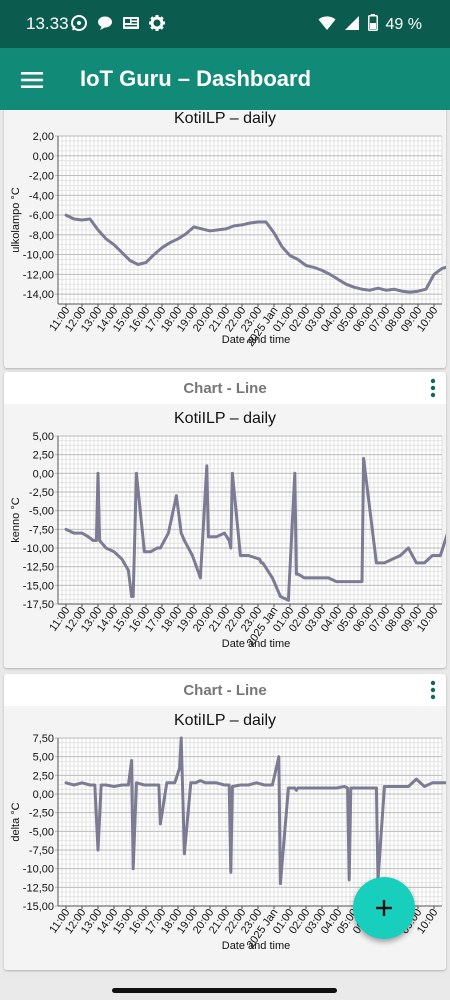 This screenshot has height=1000, width=450. Describe the element at coordinates (38, 275) in the screenshot. I see `y-tick-label: -12,00` at that location.